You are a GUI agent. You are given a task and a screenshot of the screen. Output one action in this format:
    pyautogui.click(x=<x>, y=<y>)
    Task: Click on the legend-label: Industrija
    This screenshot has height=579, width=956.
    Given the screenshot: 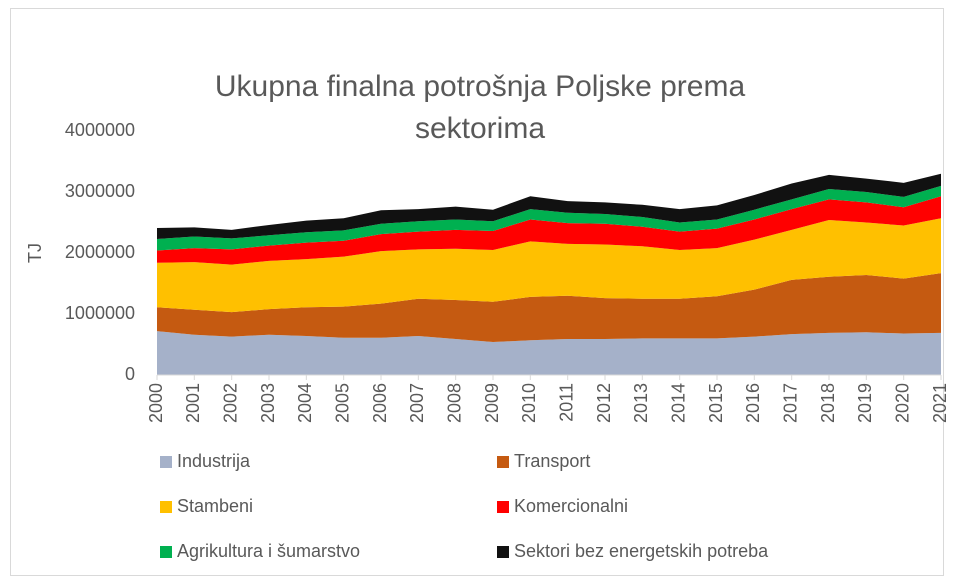 What is the action you would take?
    pyautogui.click(x=214, y=461)
    